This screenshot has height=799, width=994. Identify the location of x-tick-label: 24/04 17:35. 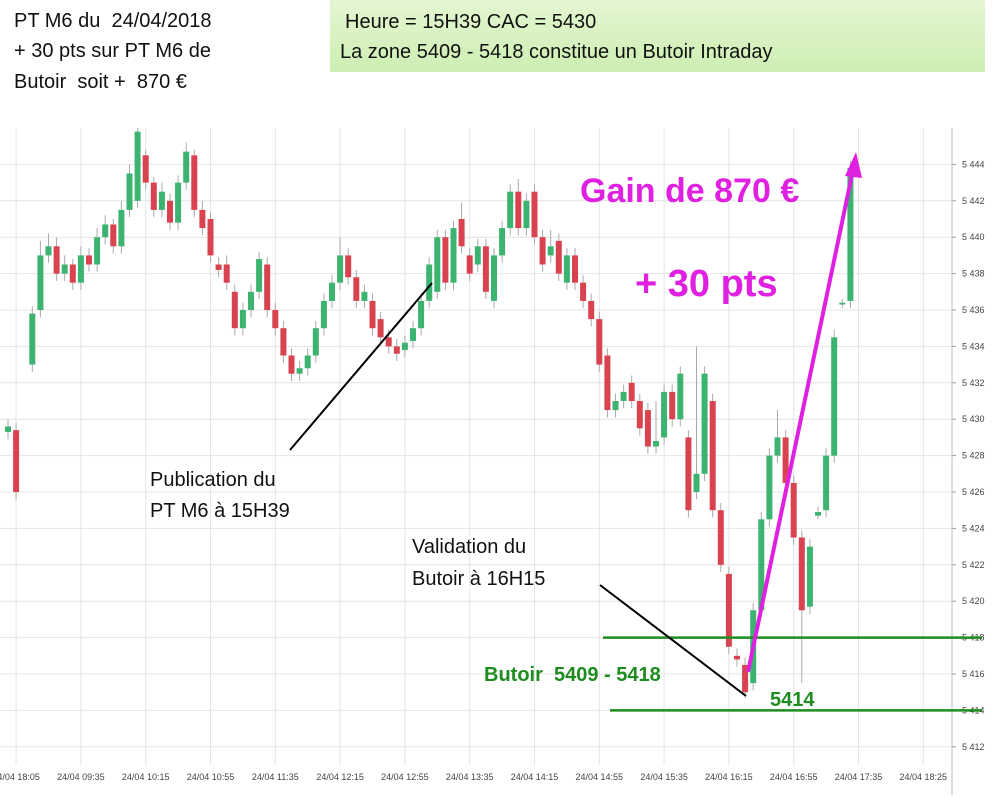
(859, 777).